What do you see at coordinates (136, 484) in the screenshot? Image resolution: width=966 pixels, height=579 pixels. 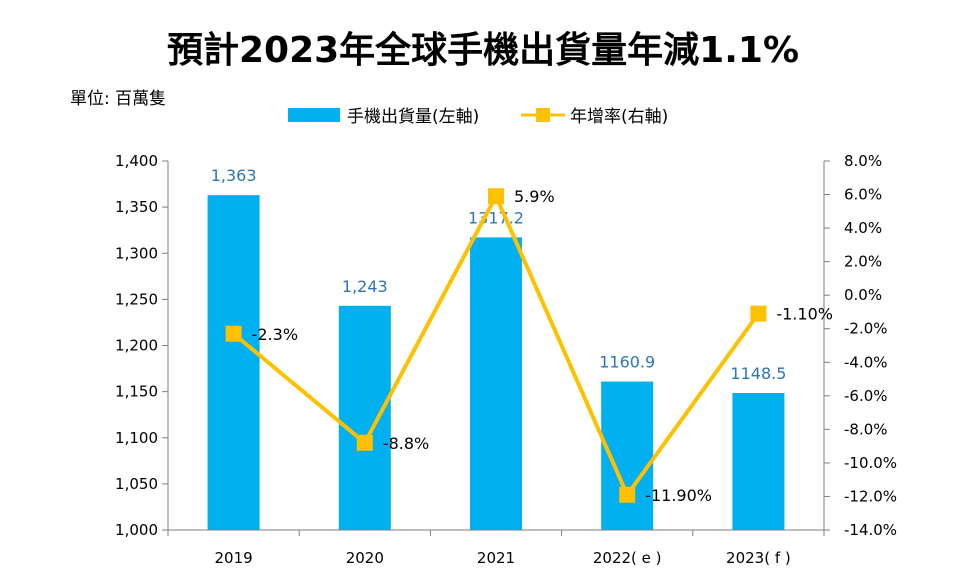 I see `left-tick-label: 1,050` at bounding box center [136, 484].